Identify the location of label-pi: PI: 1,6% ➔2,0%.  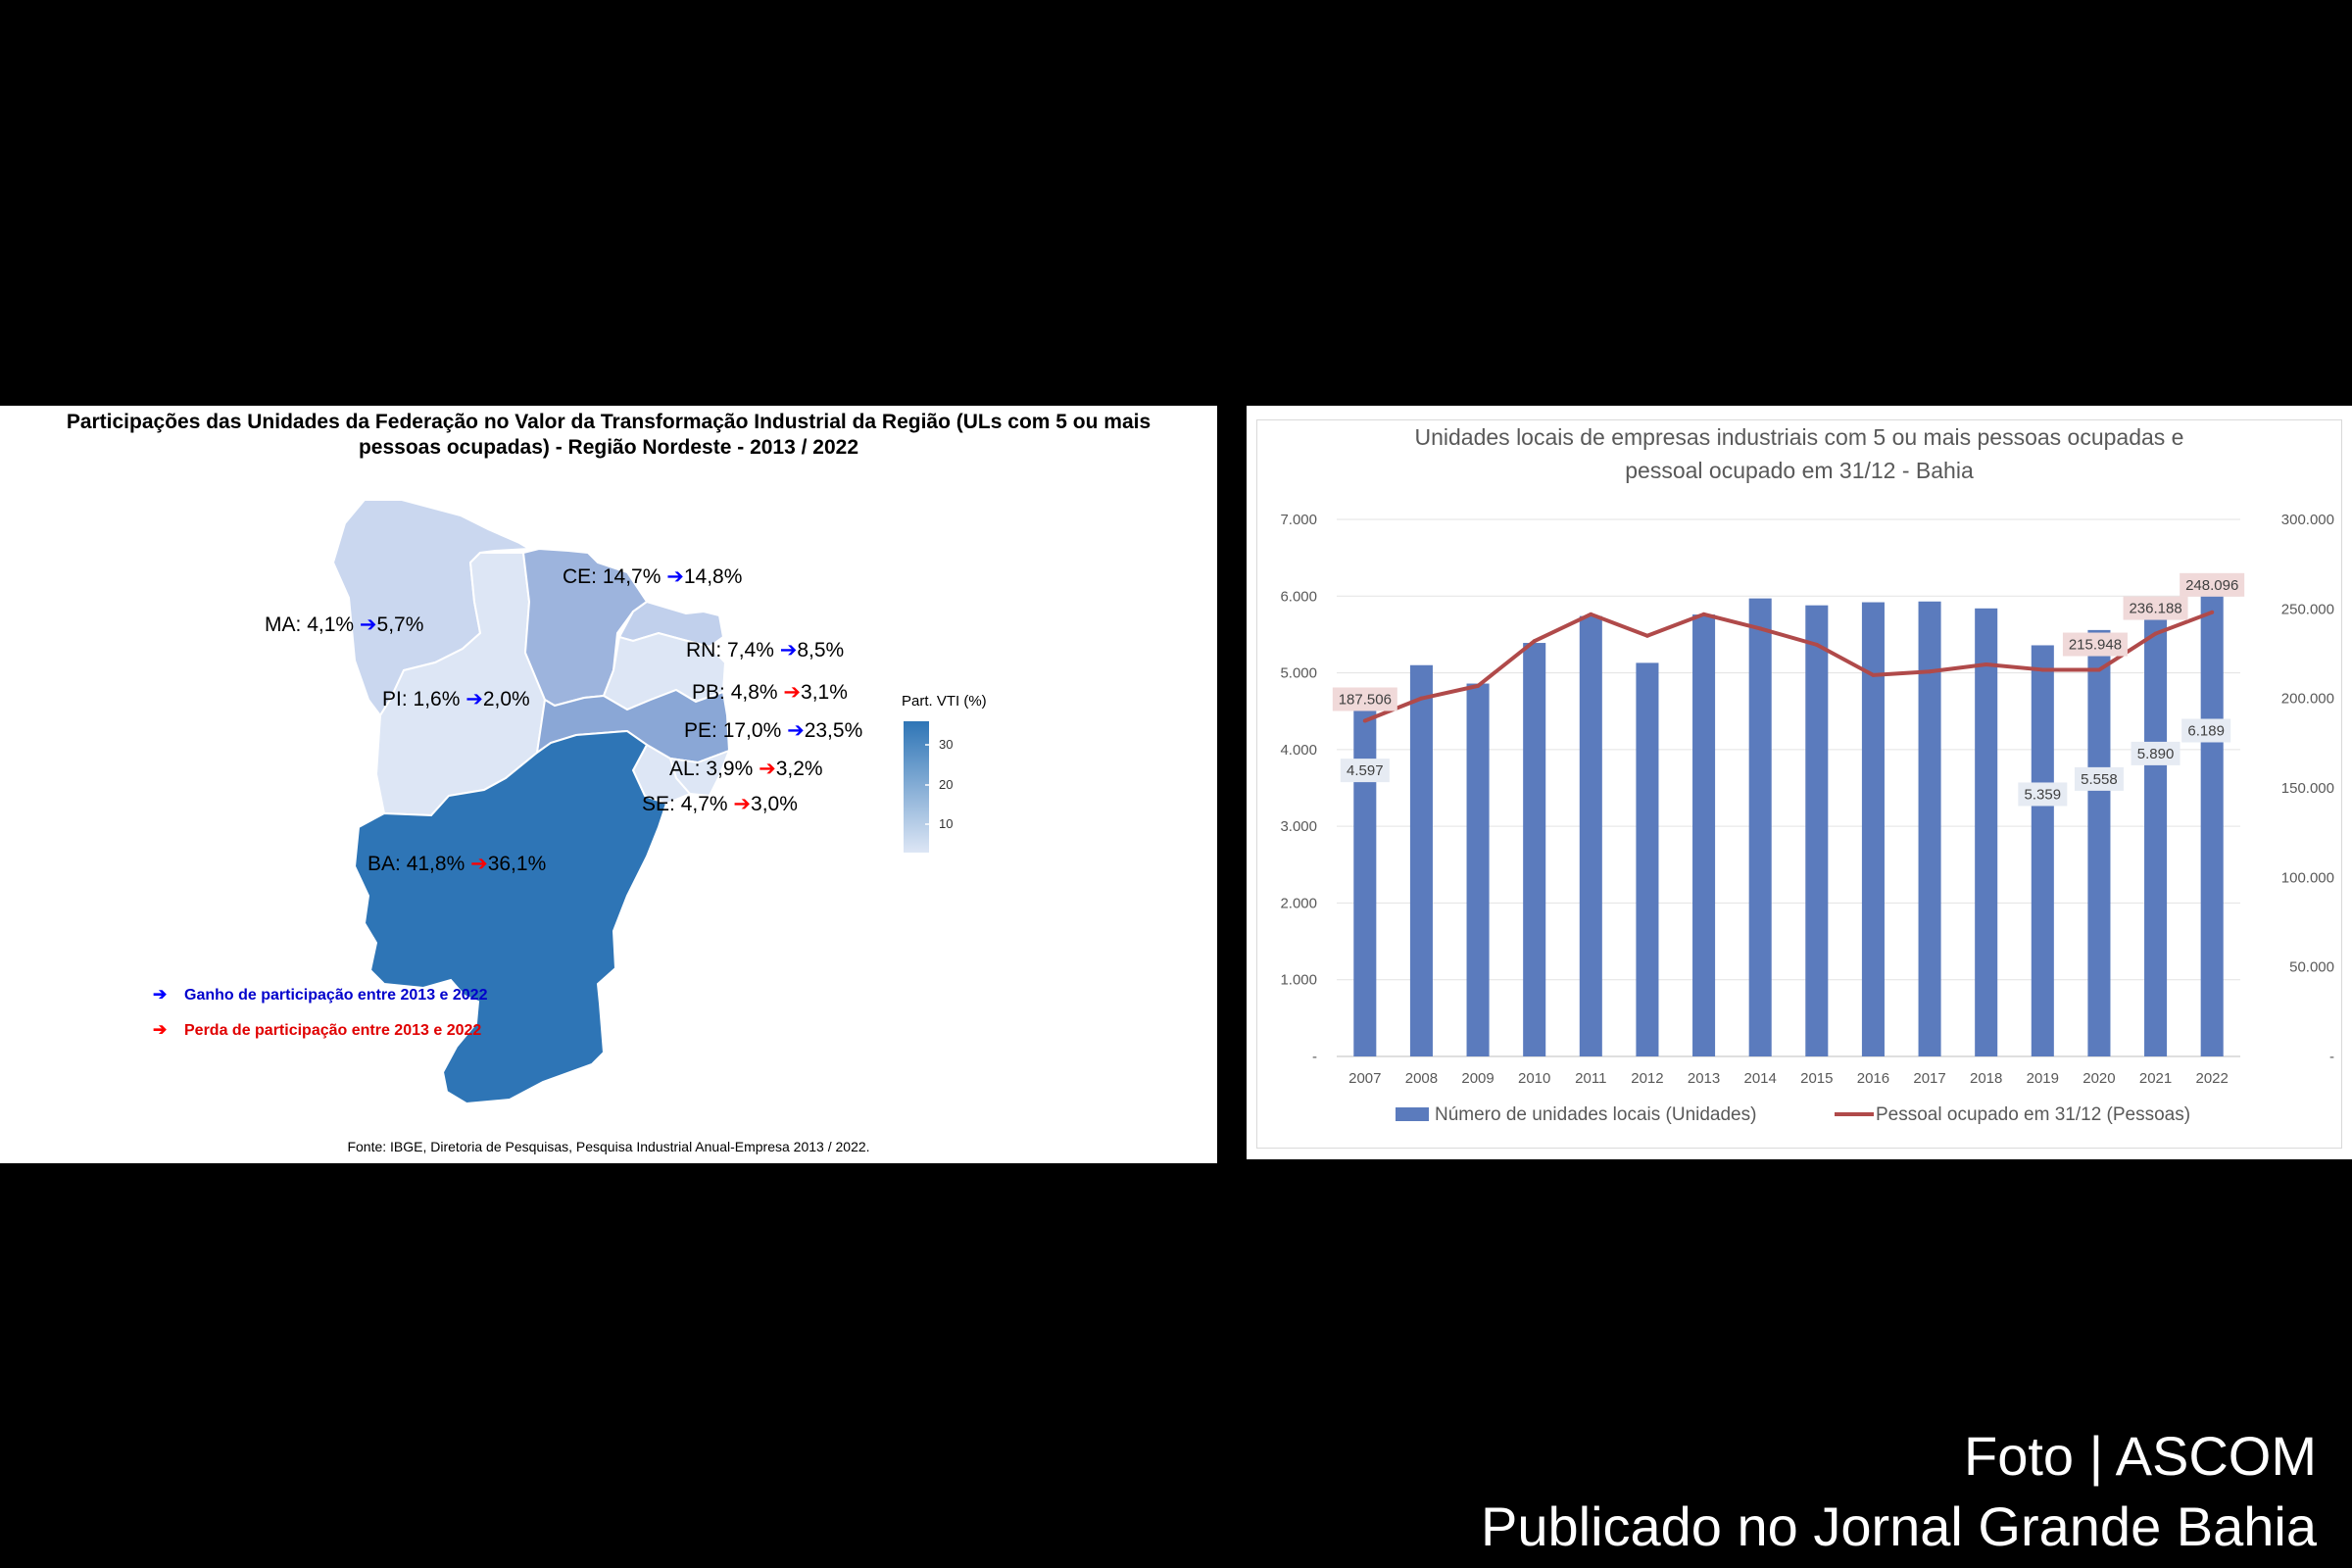
(456, 699).